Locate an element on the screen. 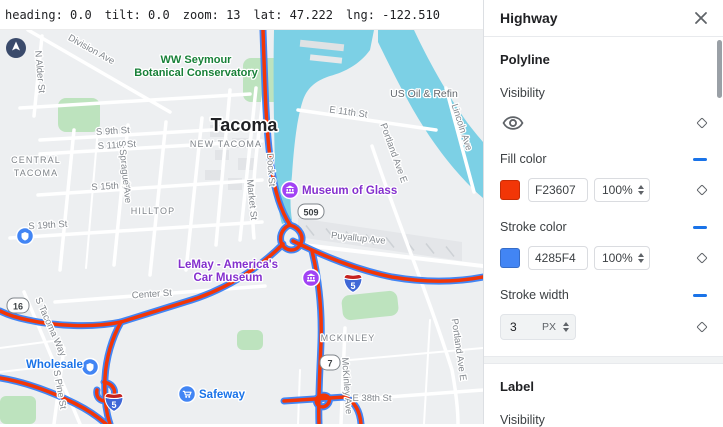 Image resolution: width=723 pixels, height=427 pixels. fill-color-swatch is located at coordinates (510, 190).